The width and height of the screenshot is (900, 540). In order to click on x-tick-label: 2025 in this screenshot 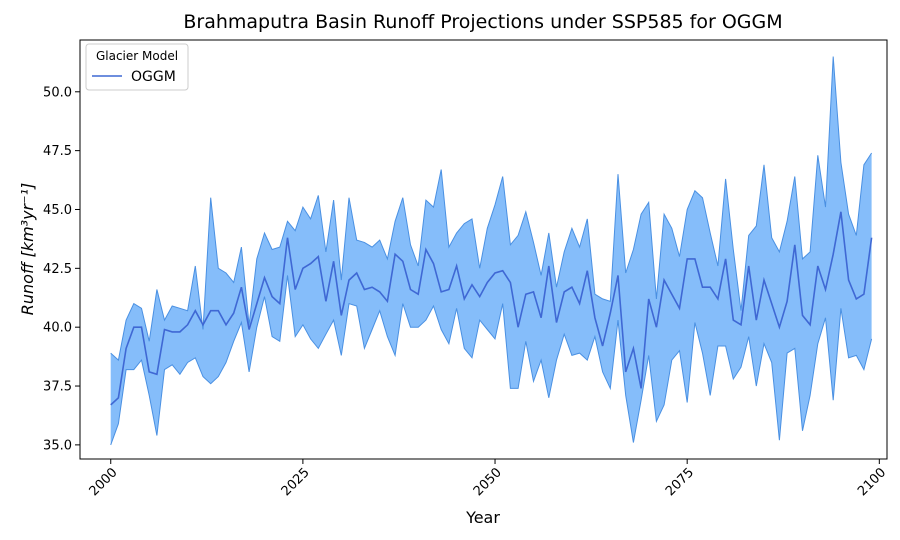, I will do `click(296, 482)`.